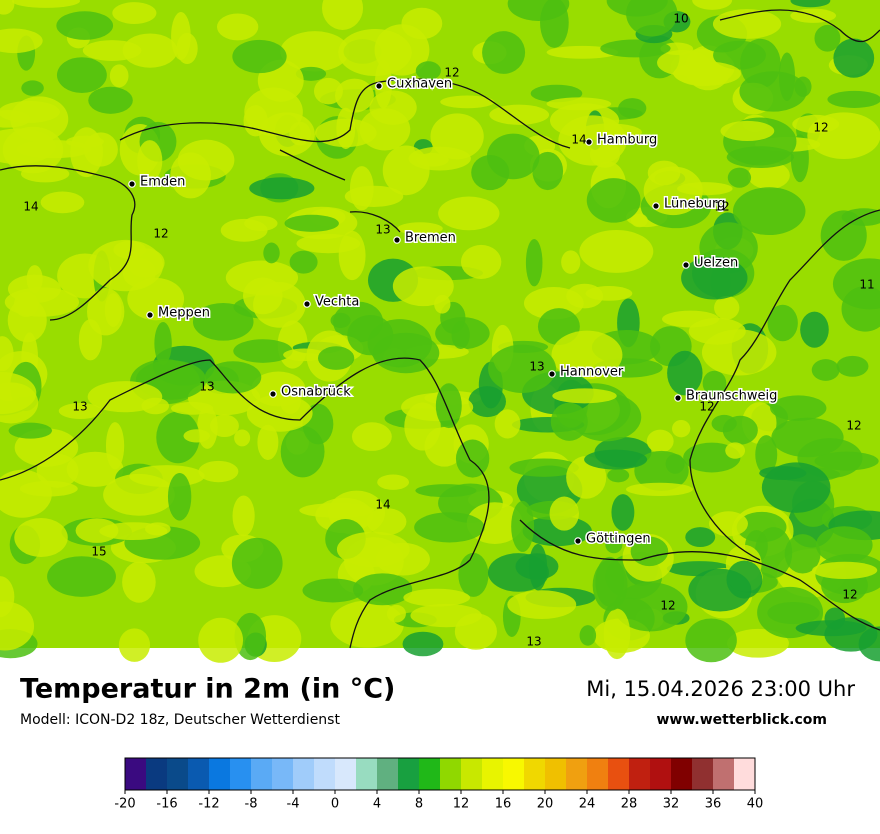 The width and height of the screenshot is (880, 834). I want to click on legend-tick-label: -8, so click(251, 804).